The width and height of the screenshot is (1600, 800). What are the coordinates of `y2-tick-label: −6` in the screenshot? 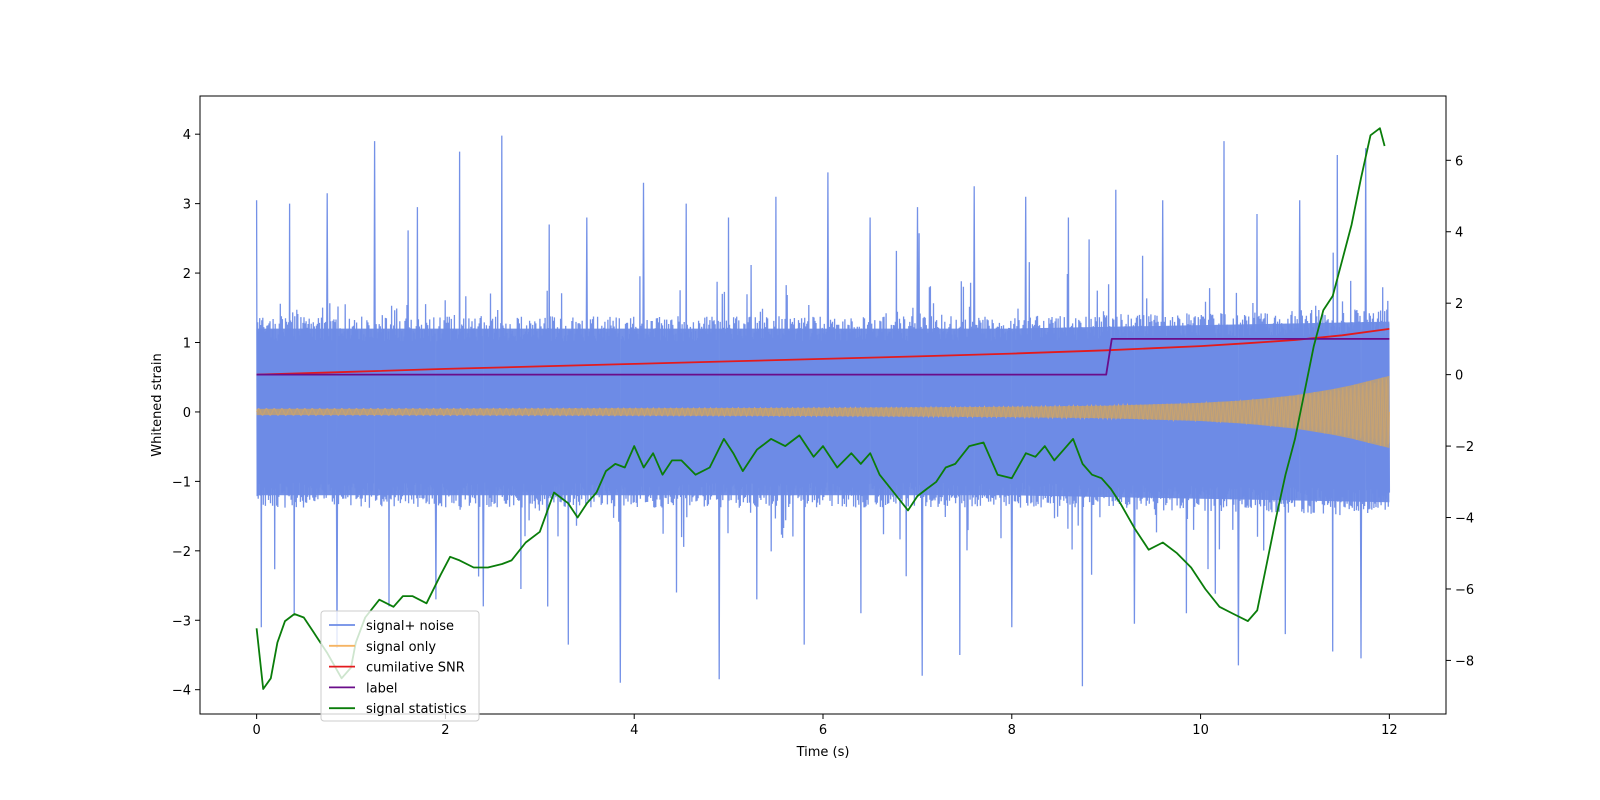 It's located at (1464, 590).